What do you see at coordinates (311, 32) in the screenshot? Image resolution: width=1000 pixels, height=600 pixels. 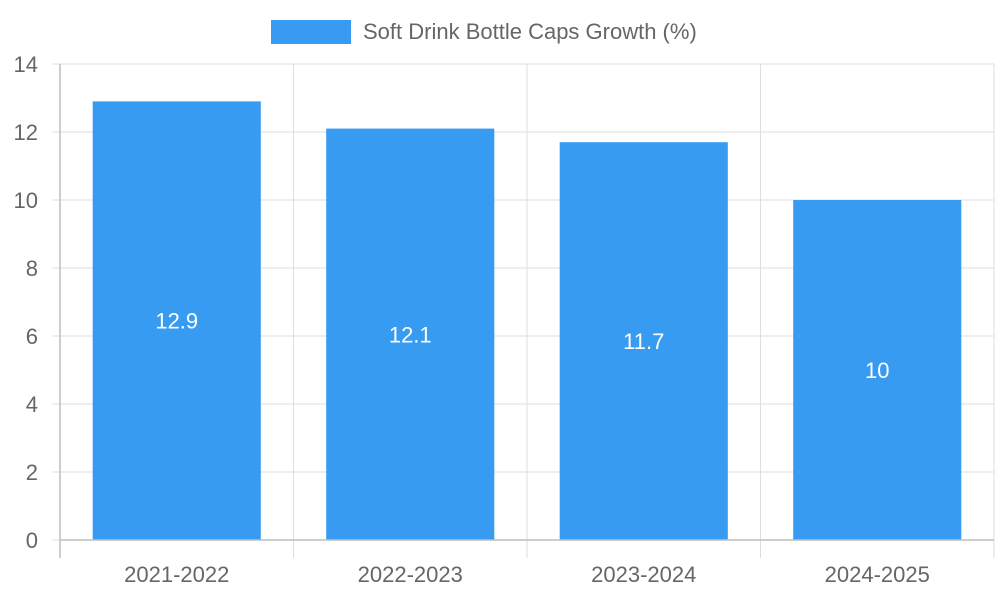 I see `legend-swatch` at bounding box center [311, 32].